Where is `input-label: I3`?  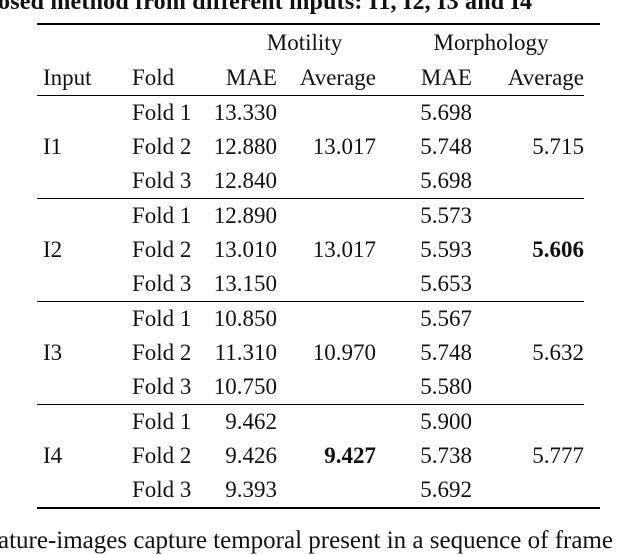
input-label: I3 is located at coordinates (53, 352).